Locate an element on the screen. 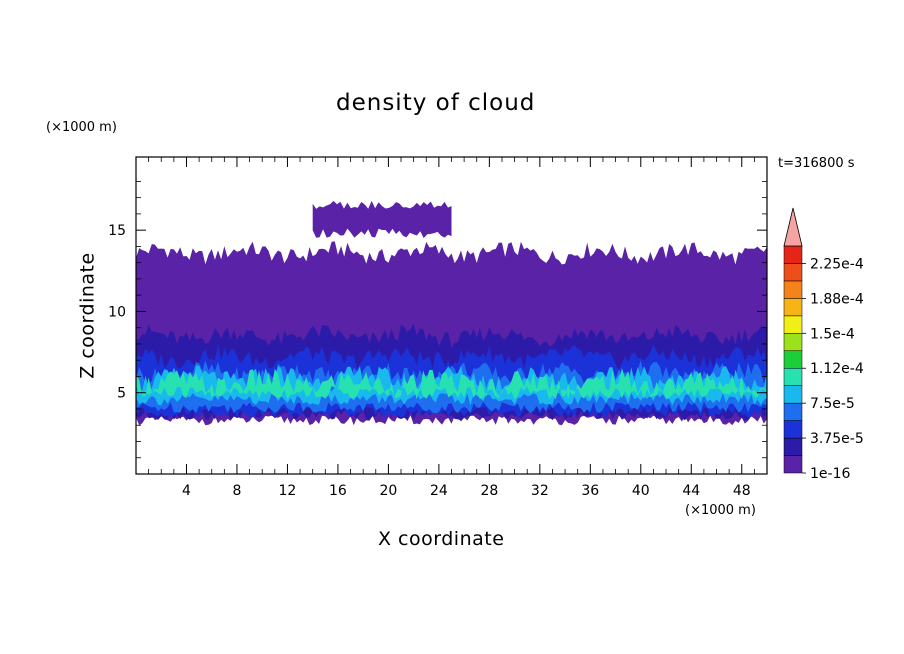 This screenshot has height=654, width=904. colorbar-label-1: 3.75e-5 is located at coordinates (837, 439).